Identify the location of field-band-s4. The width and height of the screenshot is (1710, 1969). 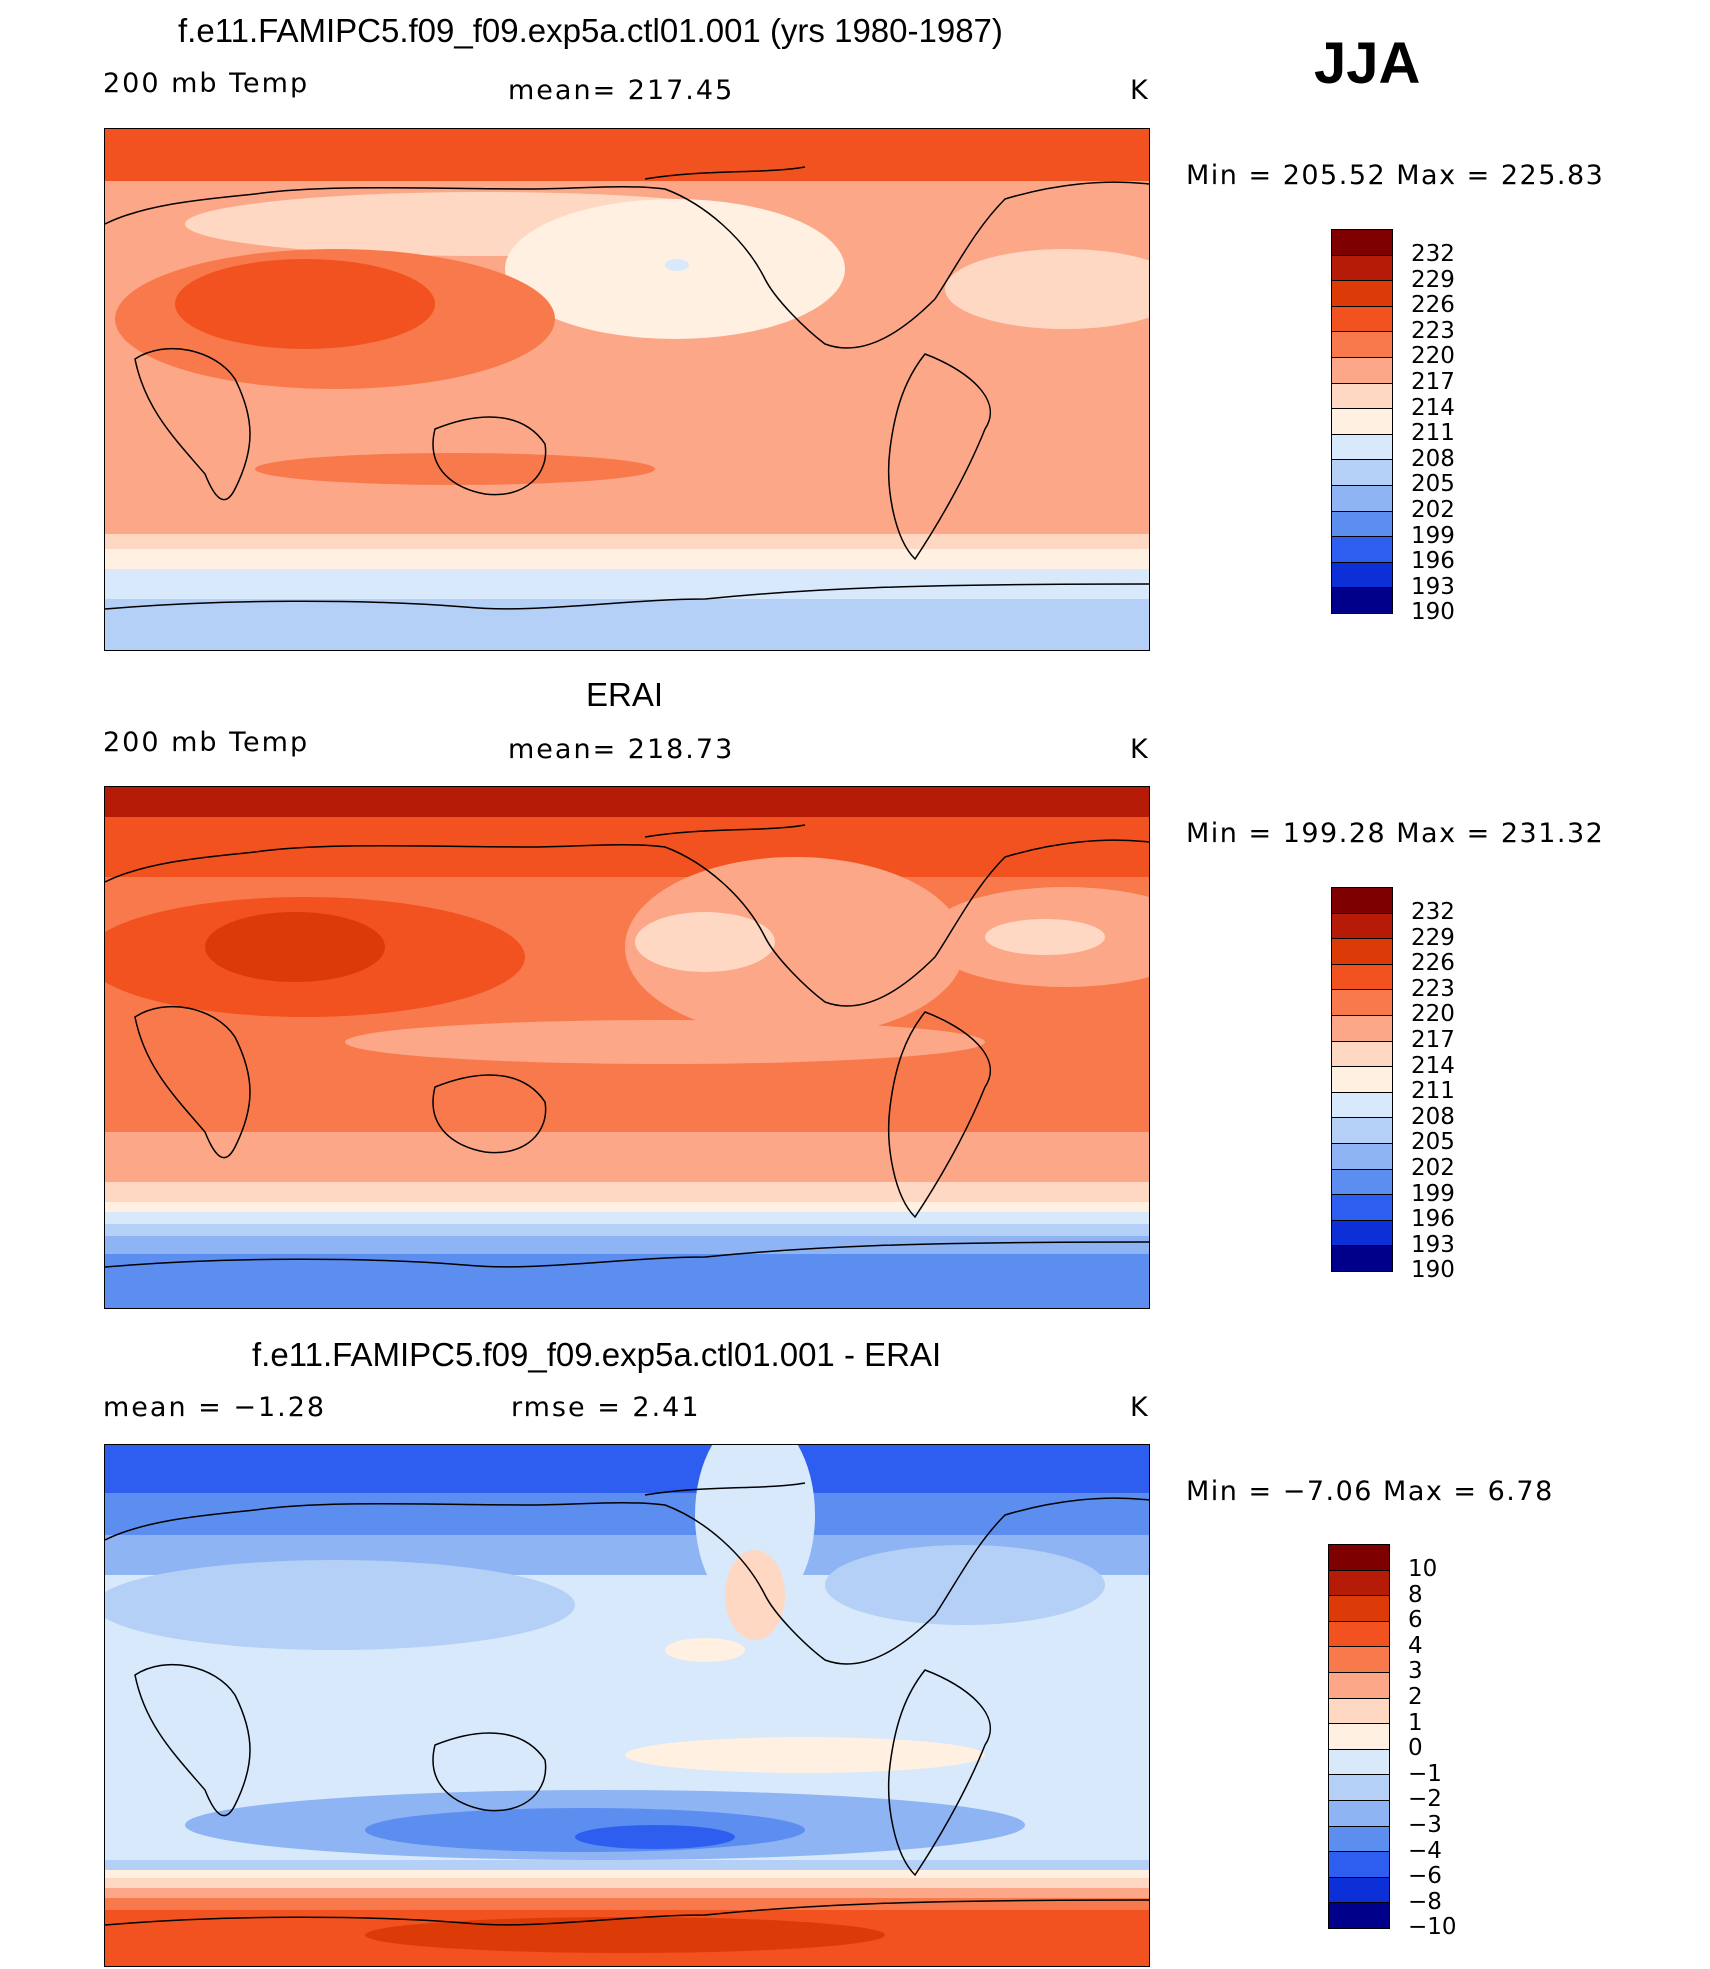
(627, 1894).